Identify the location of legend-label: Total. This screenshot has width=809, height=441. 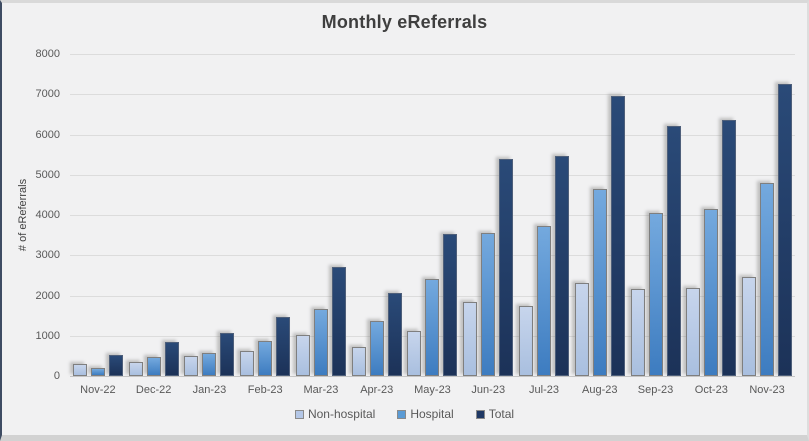
(501, 414).